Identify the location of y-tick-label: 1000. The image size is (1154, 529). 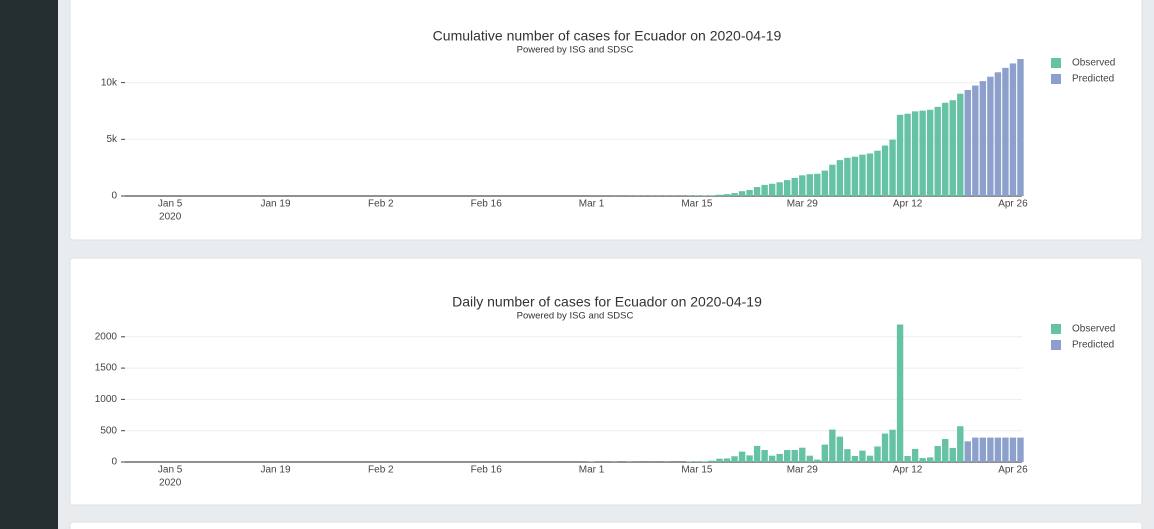
(106, 399).